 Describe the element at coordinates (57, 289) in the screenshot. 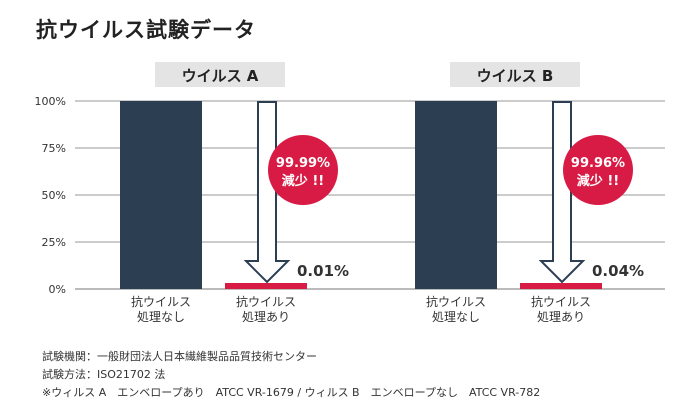

I see `y-tick-label: 0%` at that location.